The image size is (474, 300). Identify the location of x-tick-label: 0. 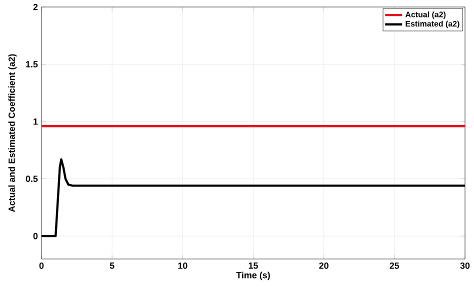
(41, 265).